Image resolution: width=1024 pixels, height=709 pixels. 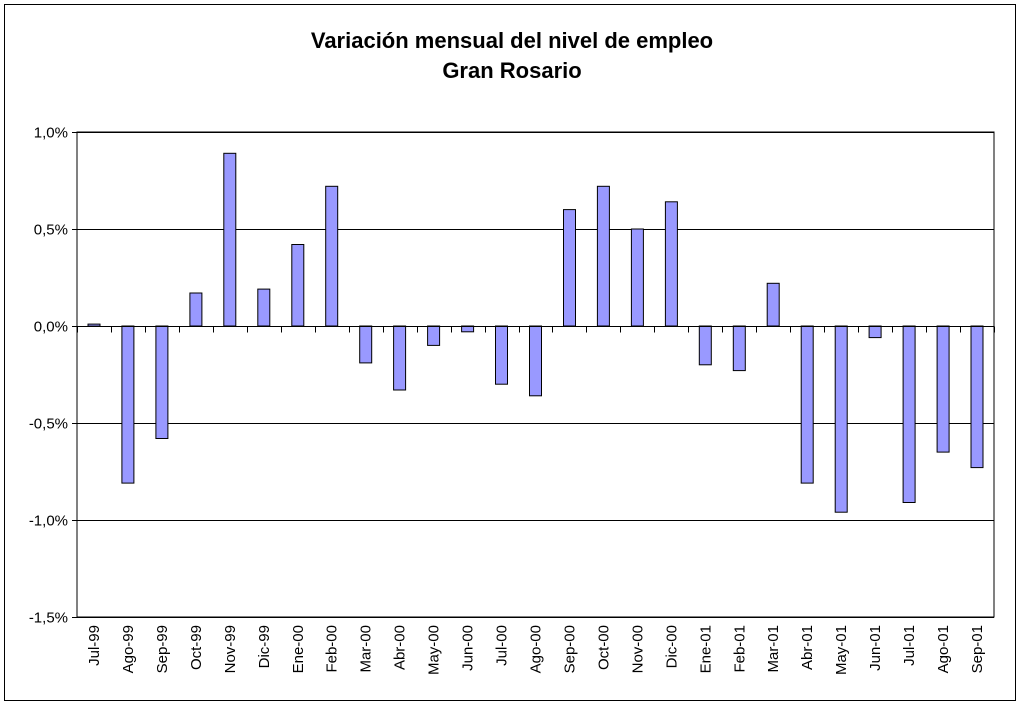 I want to click on x-tick-label: Dic-99, so click(x=264, y=646).